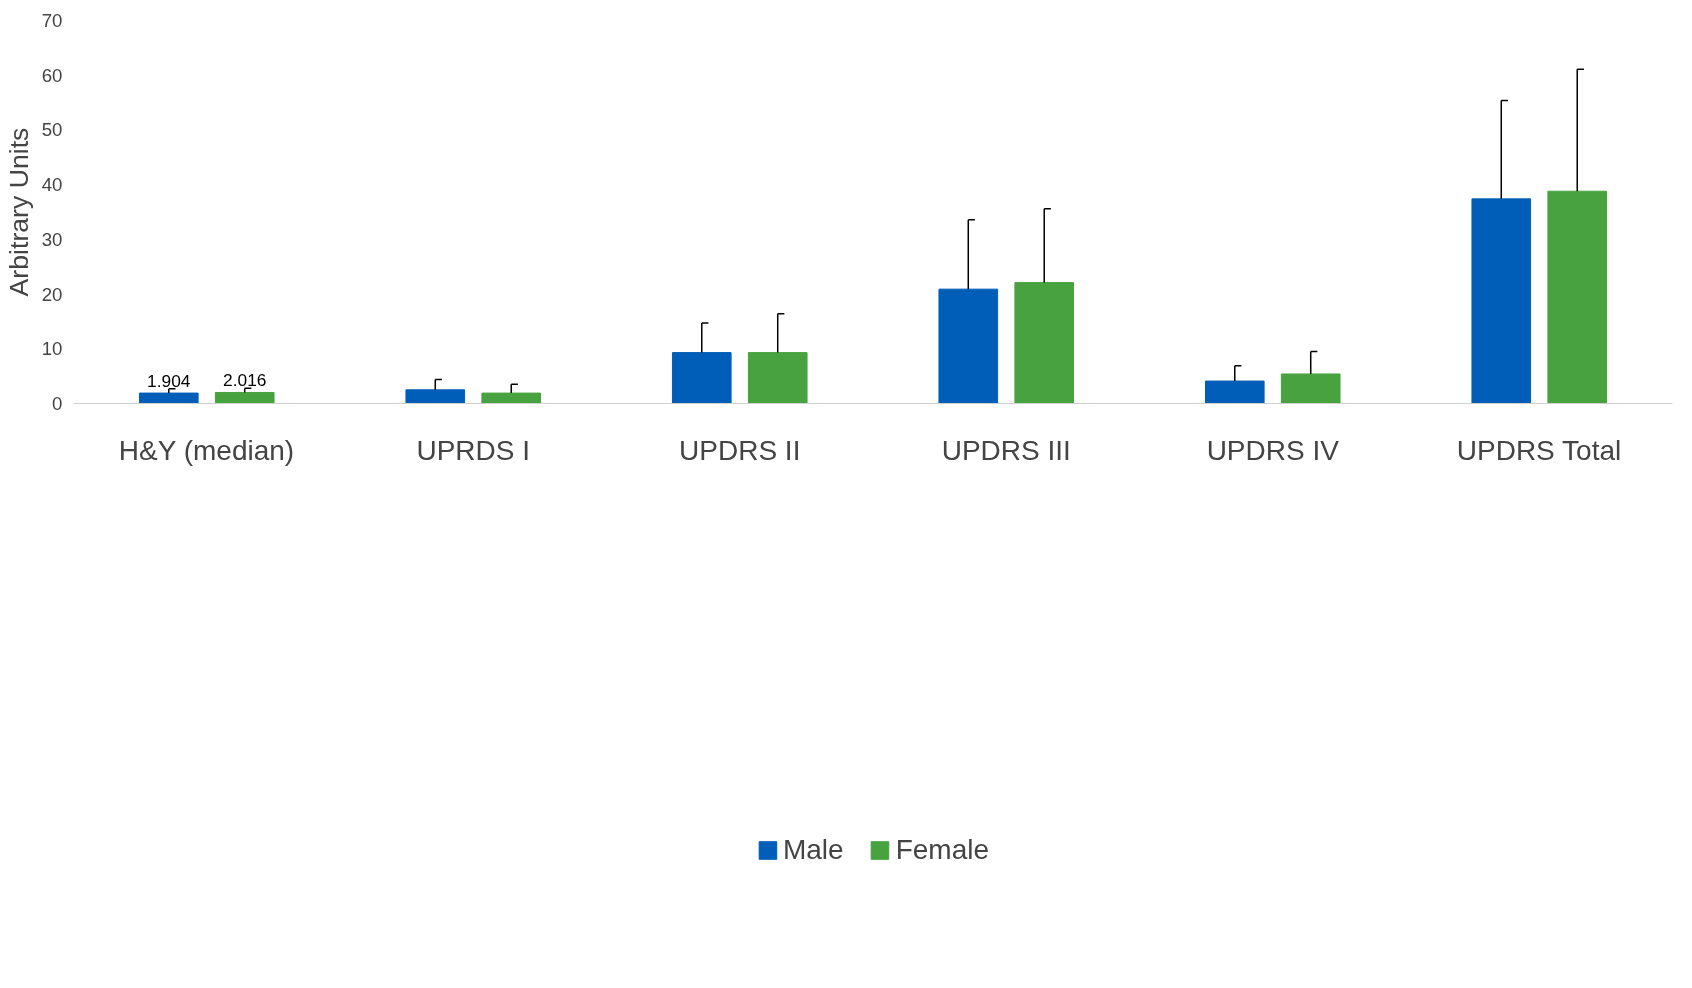  Describe the element at coordinates (1273, 450) in the screenshot. I see `x-tick-label: UPDRS IV` at that location.